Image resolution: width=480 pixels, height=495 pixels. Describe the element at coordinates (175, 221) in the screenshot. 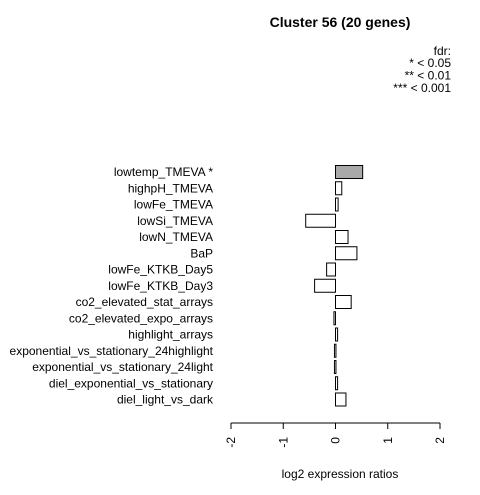

I see `category-label: lowSi_TMEVA` at that location.